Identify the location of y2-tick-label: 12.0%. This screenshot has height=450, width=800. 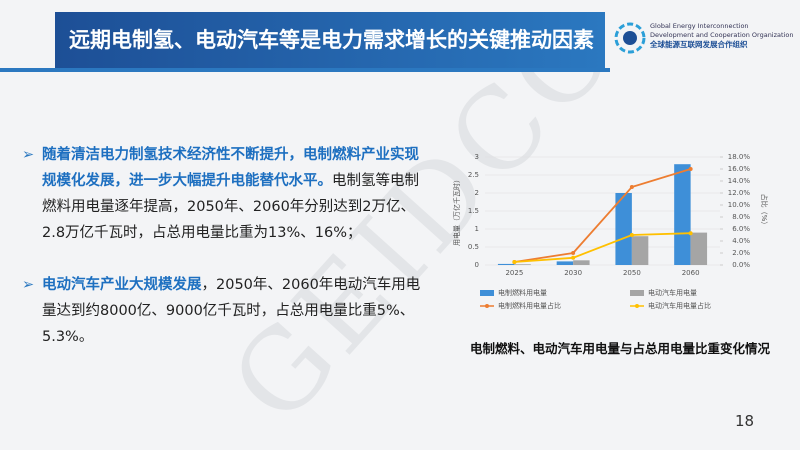
(739, 193).